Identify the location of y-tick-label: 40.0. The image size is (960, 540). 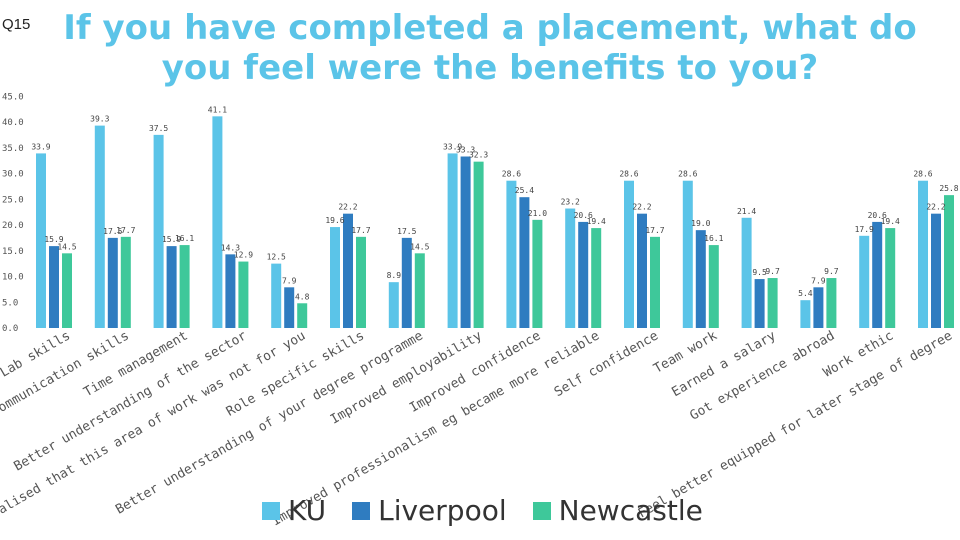
(13, 123).